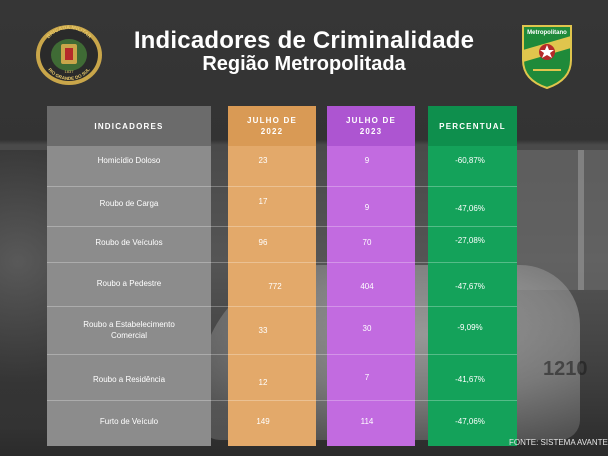 Image resolution: width=608 pixels, height=456 pixels. I want to click on column-julho-2022, so click(272, 276).